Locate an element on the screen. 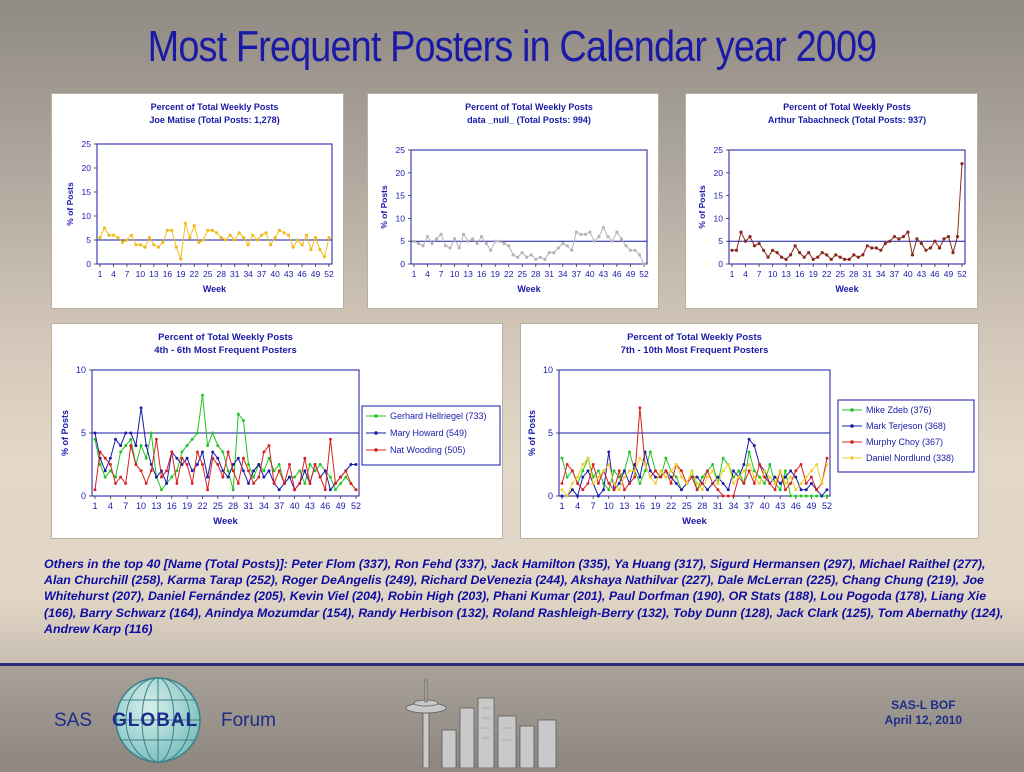 The height and width of the screenshot is (772, 1024). chart-subtitle: data _null_ (Total Posts: 994) is located at coordinates (529, 120).